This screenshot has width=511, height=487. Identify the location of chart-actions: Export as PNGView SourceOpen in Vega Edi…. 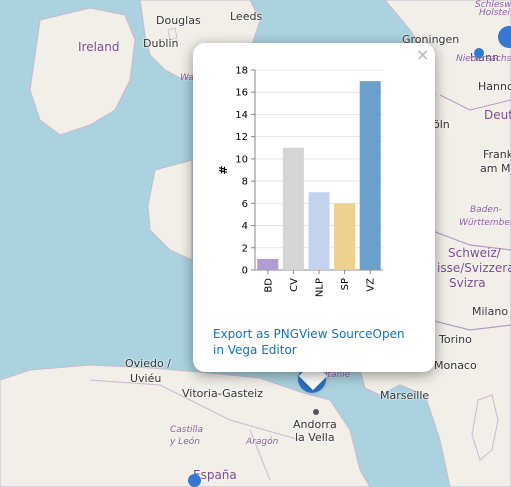
(313, 342).